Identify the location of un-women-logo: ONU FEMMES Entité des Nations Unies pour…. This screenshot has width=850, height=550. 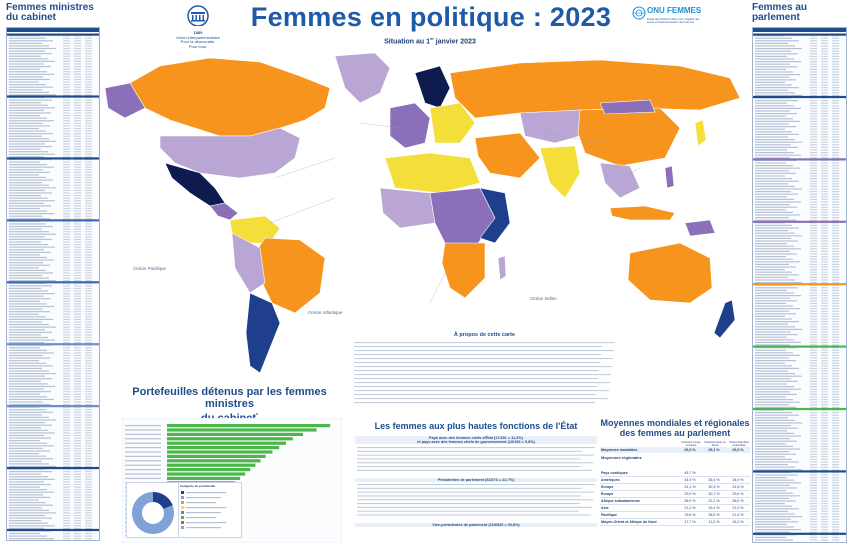
(667, 21).